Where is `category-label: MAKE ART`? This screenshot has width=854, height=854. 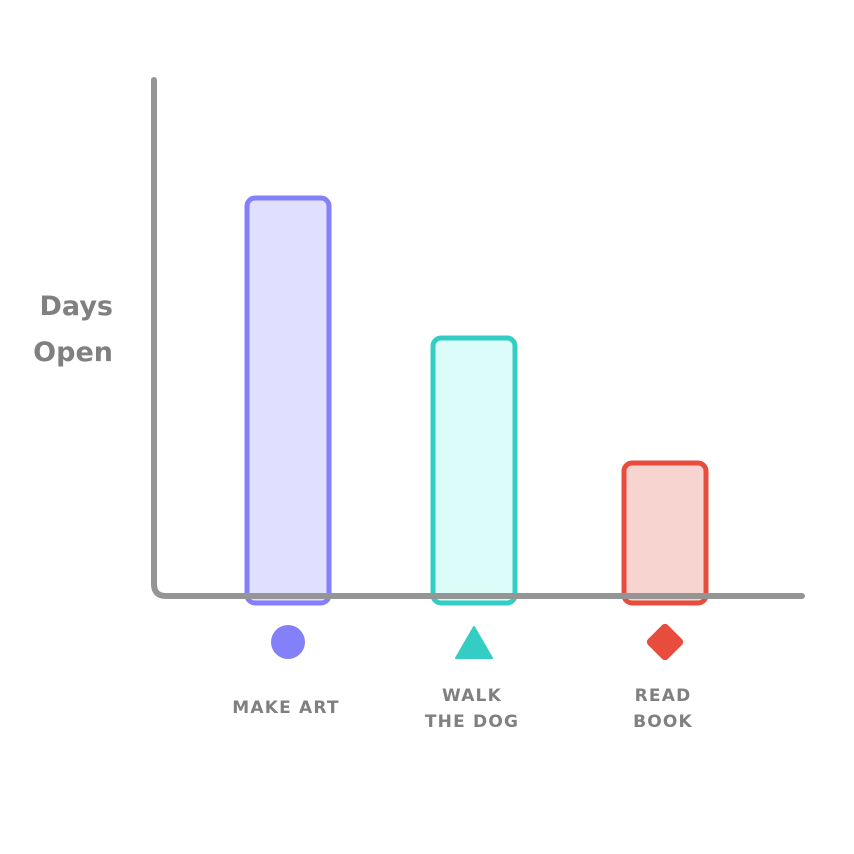 category-label: MAKE ART is located at coordinates (285, 708).